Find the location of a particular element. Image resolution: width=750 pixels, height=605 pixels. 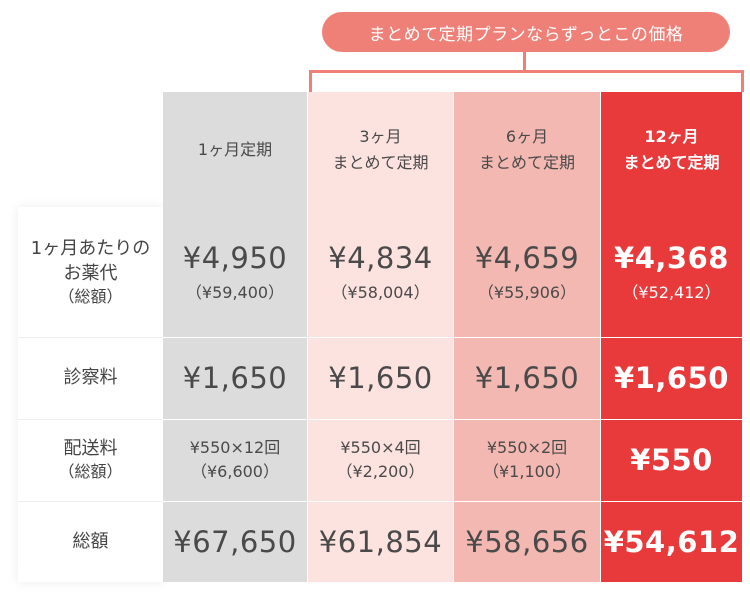

total-price: ¥58,656 is located at coordinates (527, 541).